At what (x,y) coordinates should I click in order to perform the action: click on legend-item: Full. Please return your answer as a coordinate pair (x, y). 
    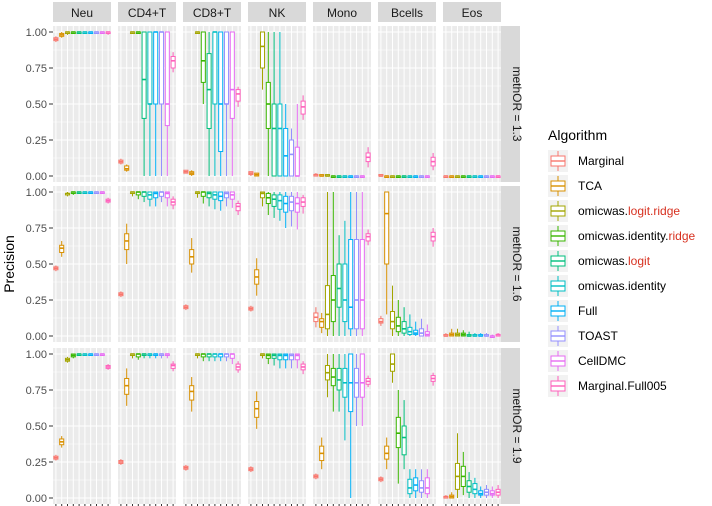
    Looking at the image, I should click on (572, 311).